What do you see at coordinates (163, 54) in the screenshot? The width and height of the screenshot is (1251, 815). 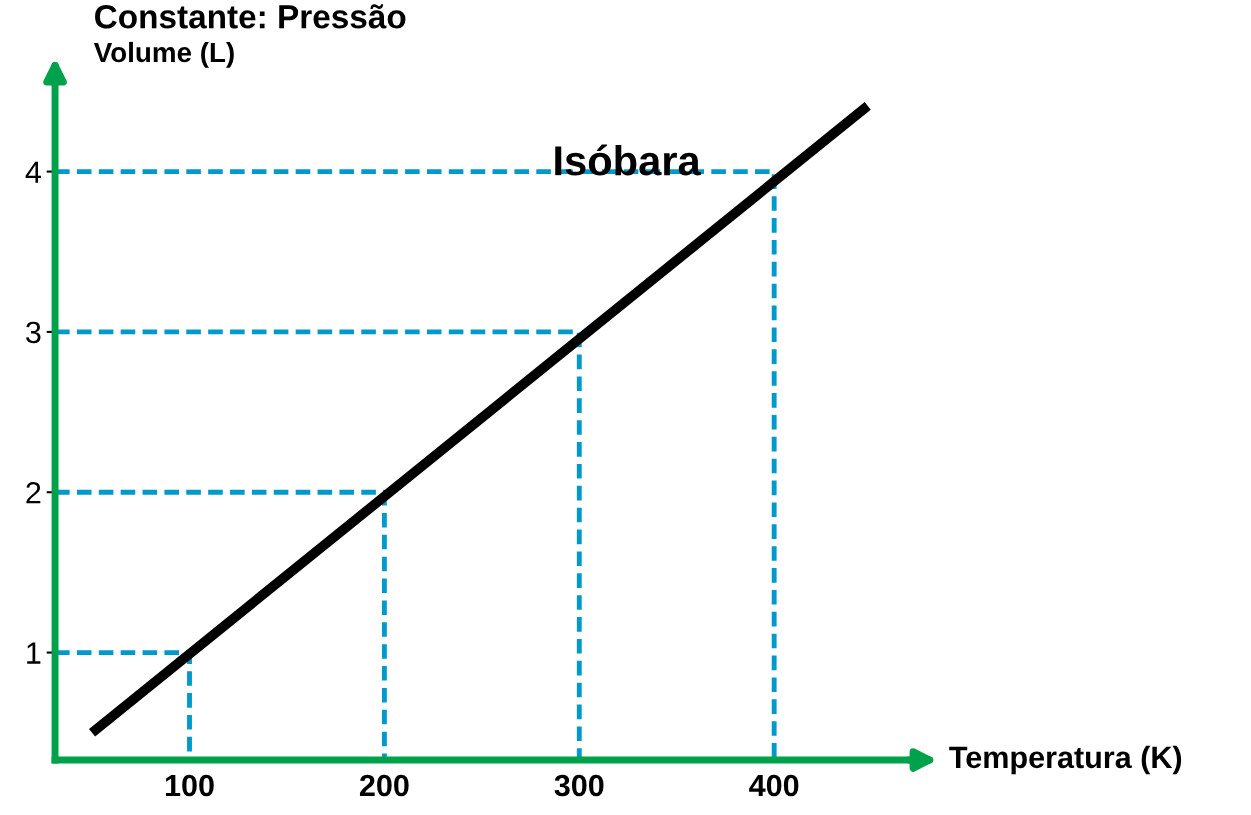 I see `y-axis-title: Volume (L)` at bounding box center [163, 54].